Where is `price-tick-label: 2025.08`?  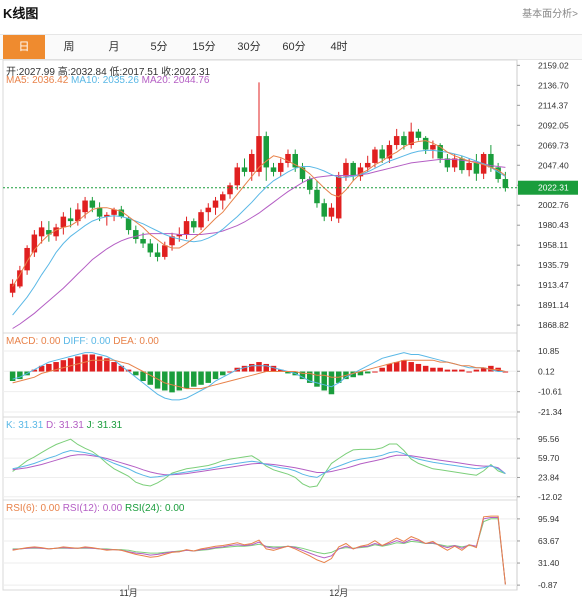
price-tick-label: 2025.08 is located at coordinates (553, 185).